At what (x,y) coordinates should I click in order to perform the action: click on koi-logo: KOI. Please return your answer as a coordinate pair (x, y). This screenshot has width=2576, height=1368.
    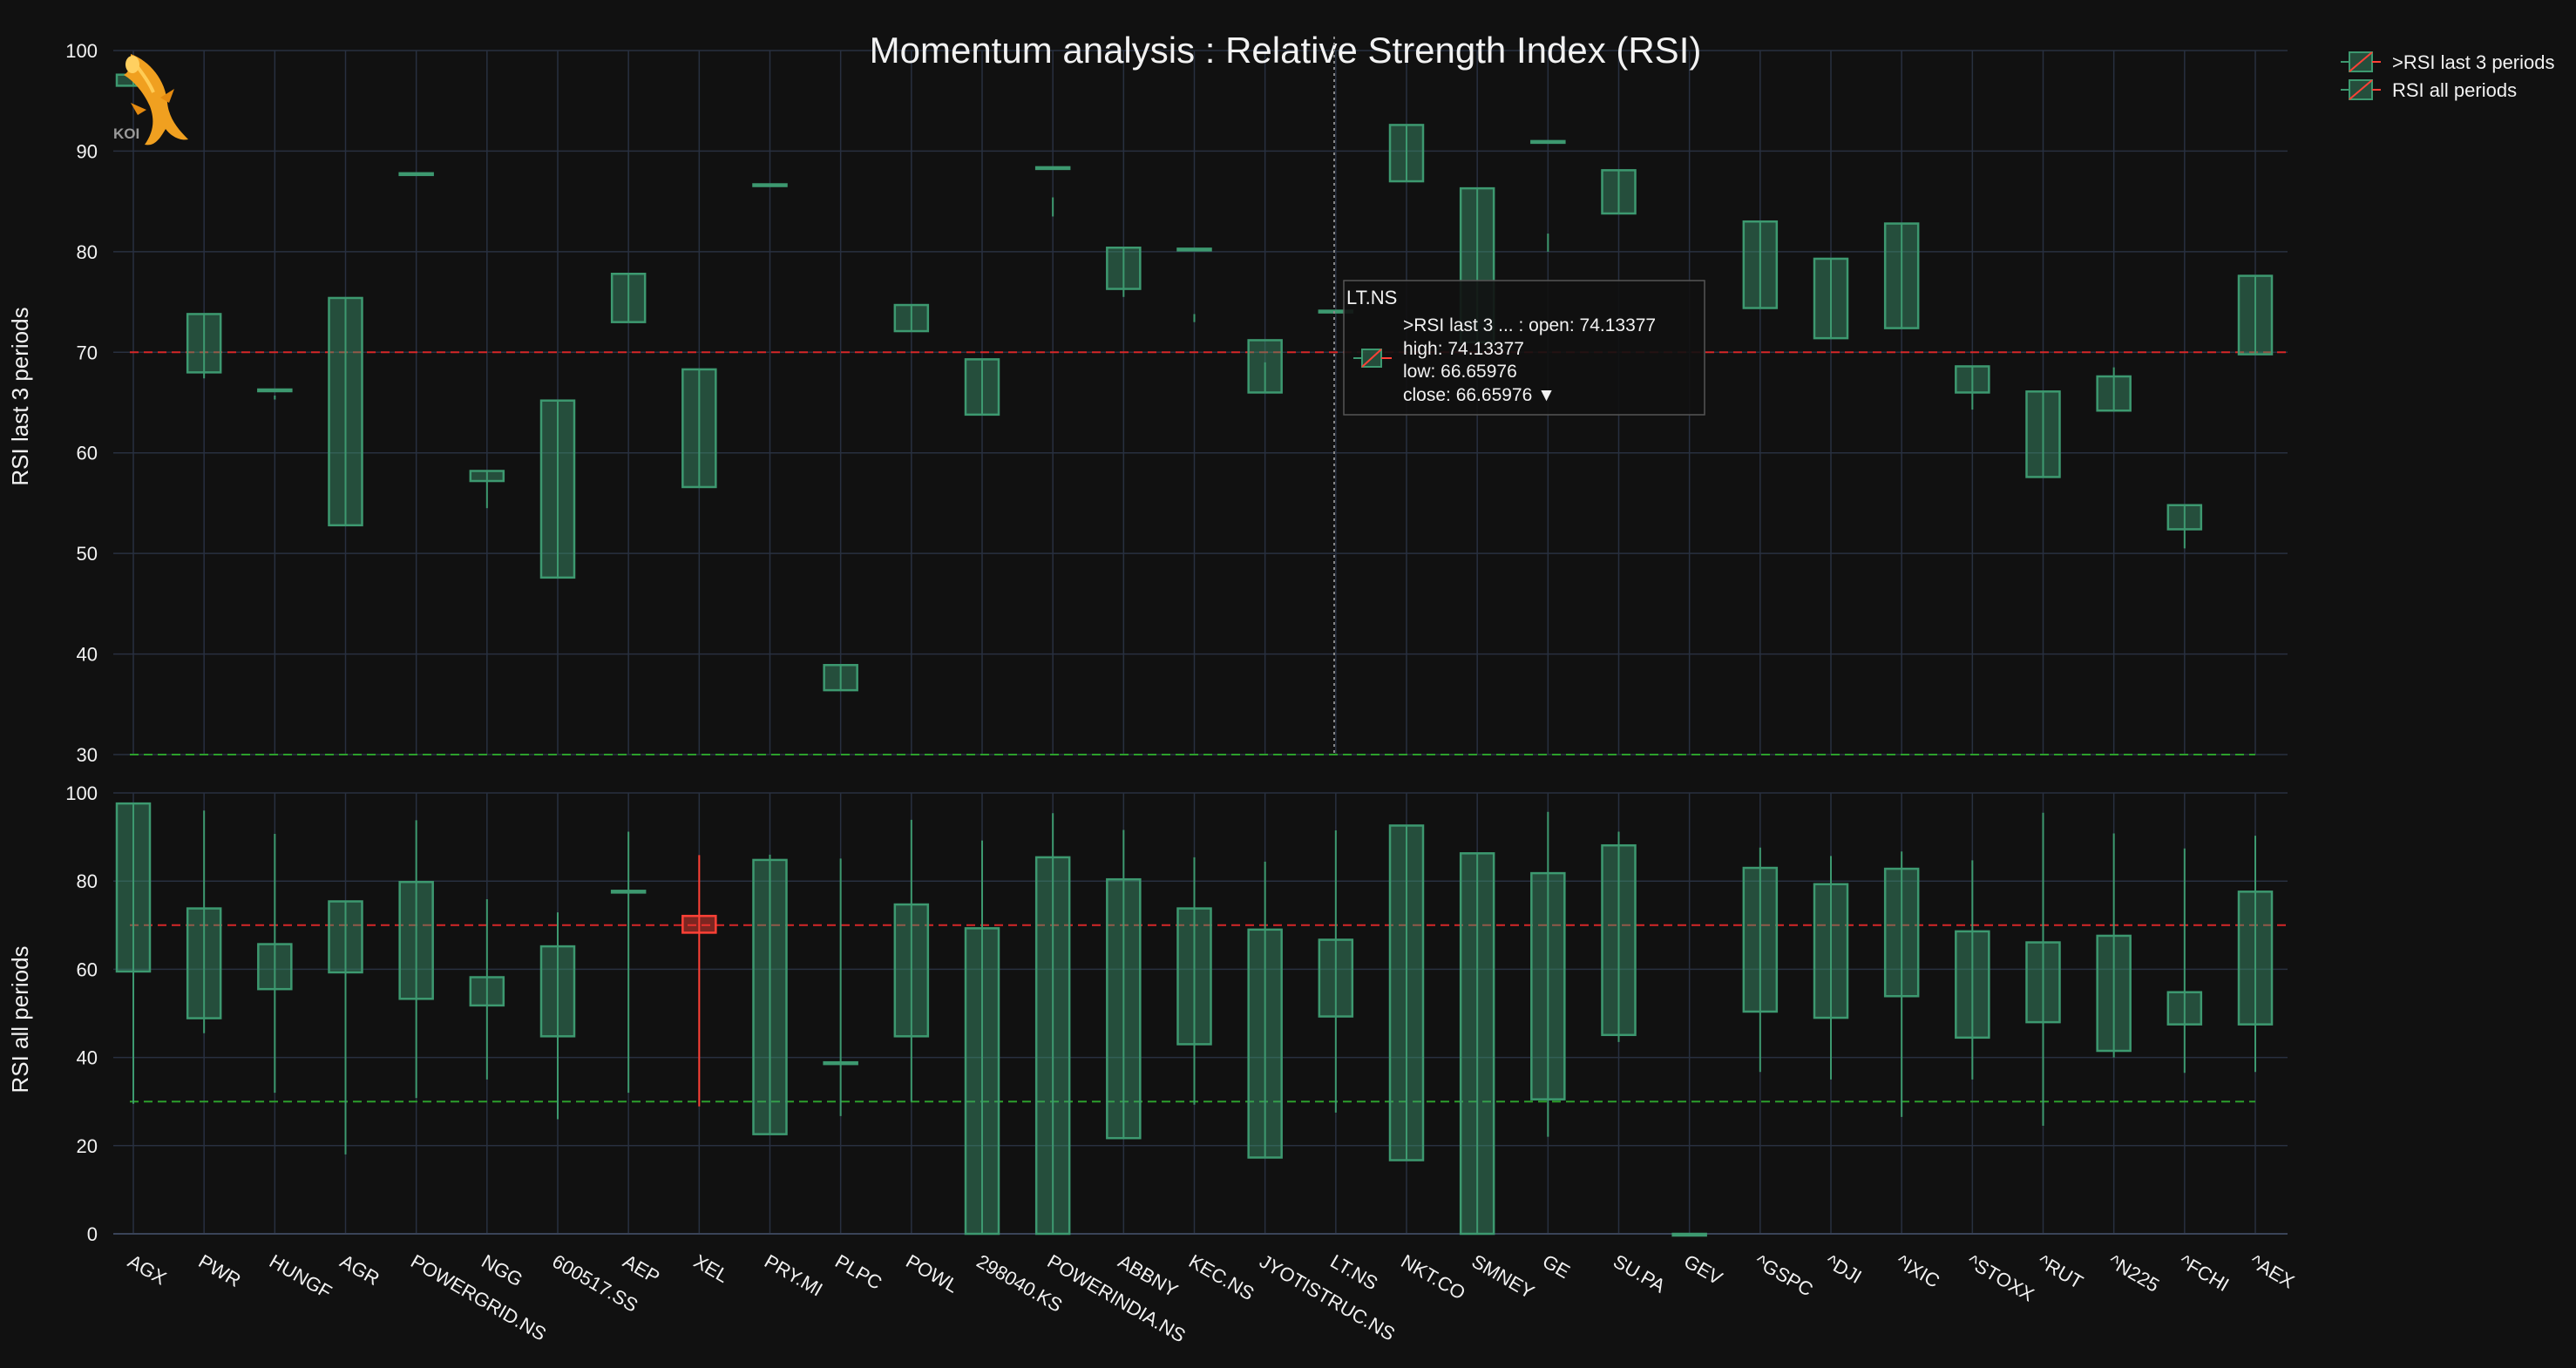
    Looking at the image, I should click on (151, 100).